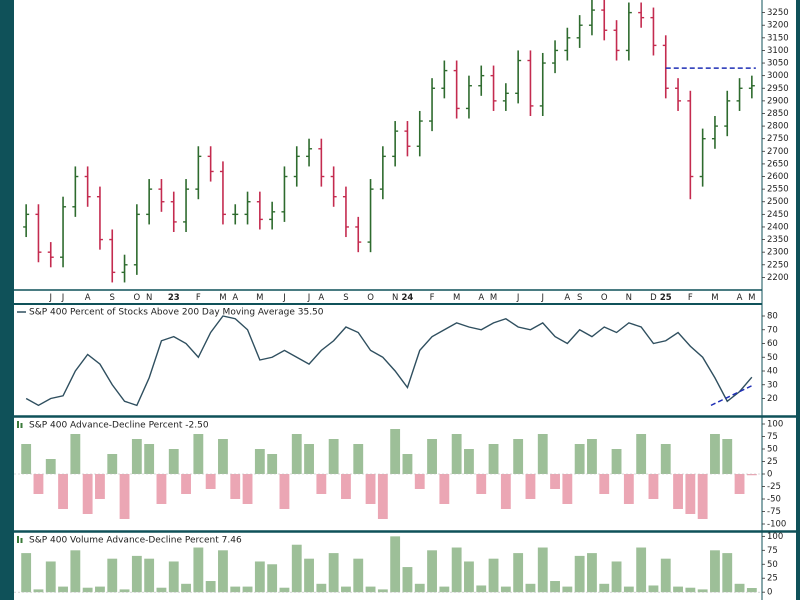  Describe the element at coordinates (778, 127) in the screenshot. I see `y-tick-label: 2800` at that location.